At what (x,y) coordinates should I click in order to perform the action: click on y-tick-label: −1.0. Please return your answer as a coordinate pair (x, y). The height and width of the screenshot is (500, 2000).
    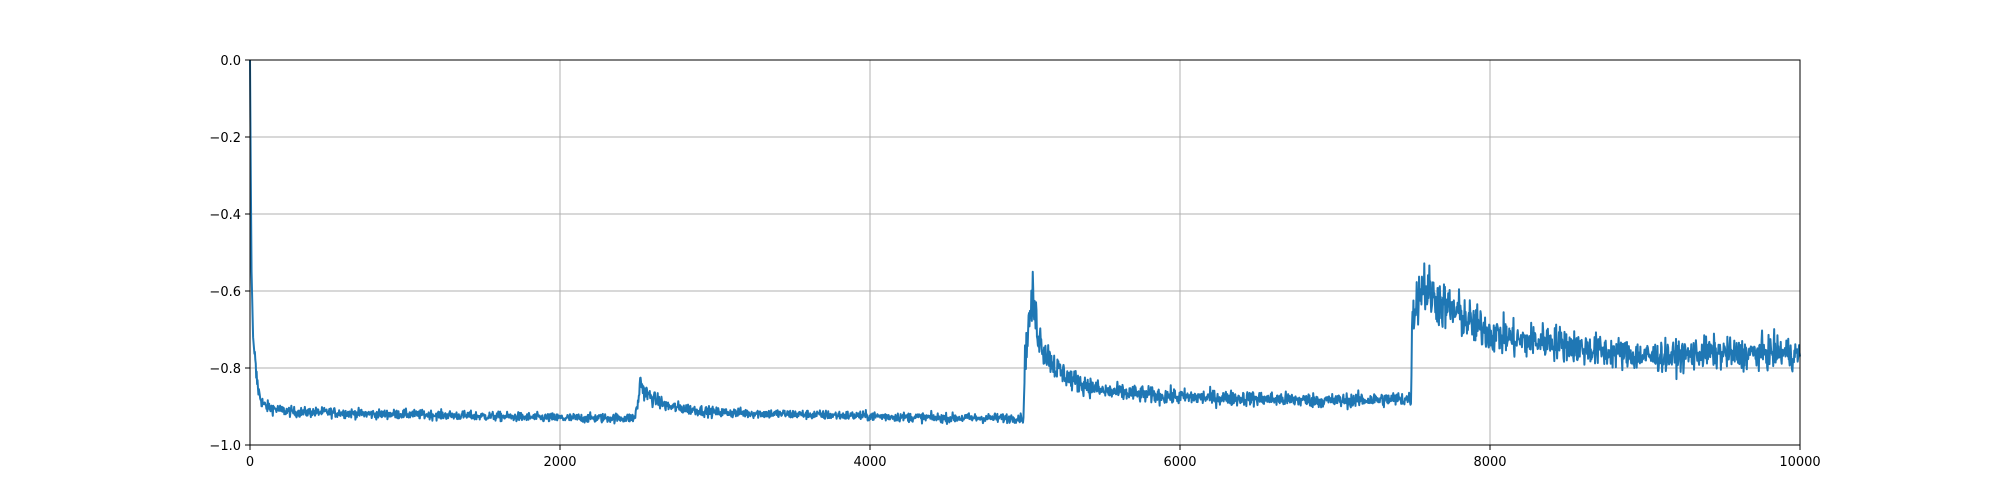
    Looking at the image, I should click on (225, 446).